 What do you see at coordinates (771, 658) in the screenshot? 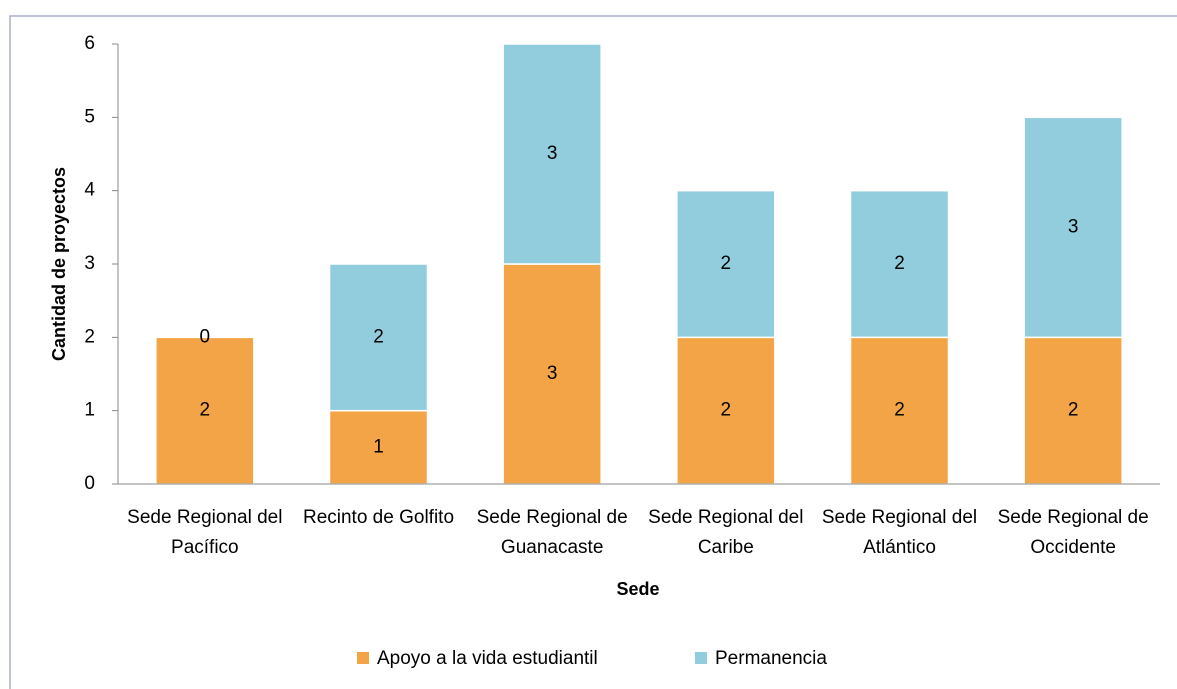
I see `legend-label: Permanencia` at bounding box center [771, 658].